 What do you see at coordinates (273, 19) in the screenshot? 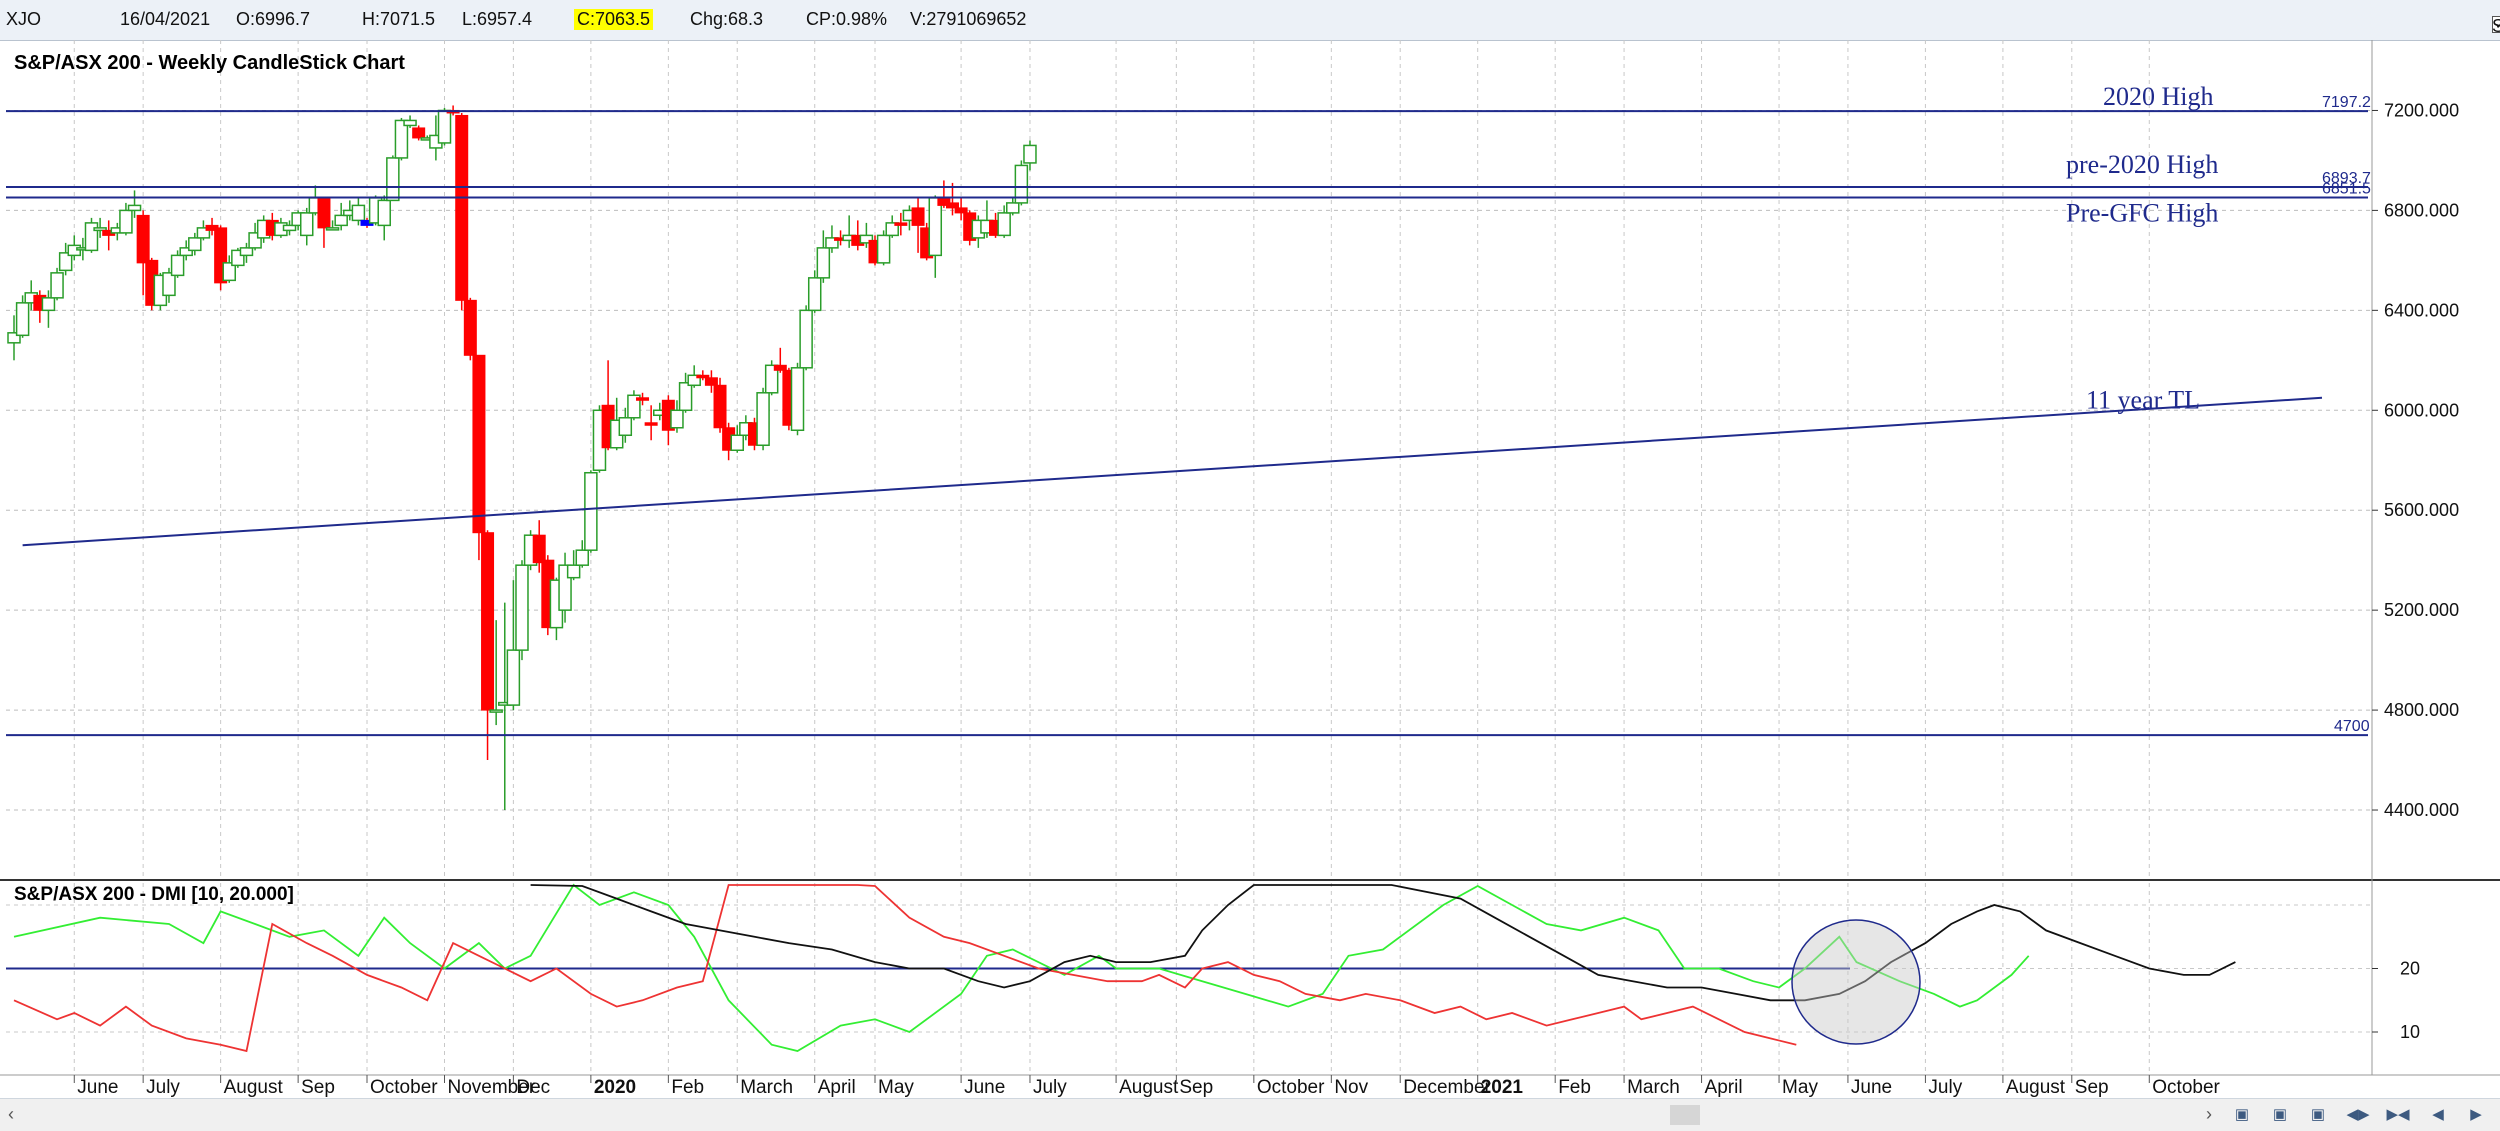
I see `open-value: O:6996.7` at bounding box center [273, 19].